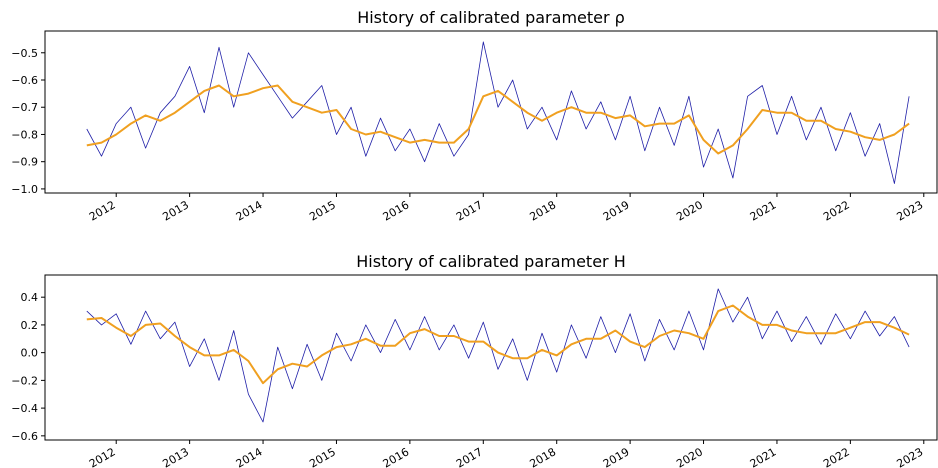 The image size is (938, 468). Describe the element at coordinates (30, 325) in the screenshot. I see `y-tick-label: 0.2` at that location.